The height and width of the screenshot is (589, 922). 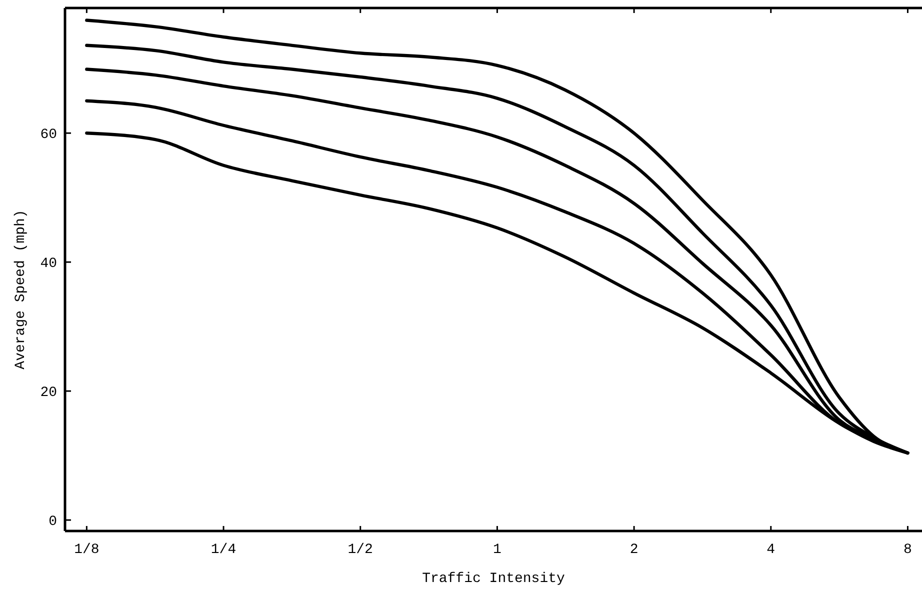 What do you see at coordinates (48, 392) in the screenshot?
I see `y-tick-label: 20` at bounding box center [48, 392].